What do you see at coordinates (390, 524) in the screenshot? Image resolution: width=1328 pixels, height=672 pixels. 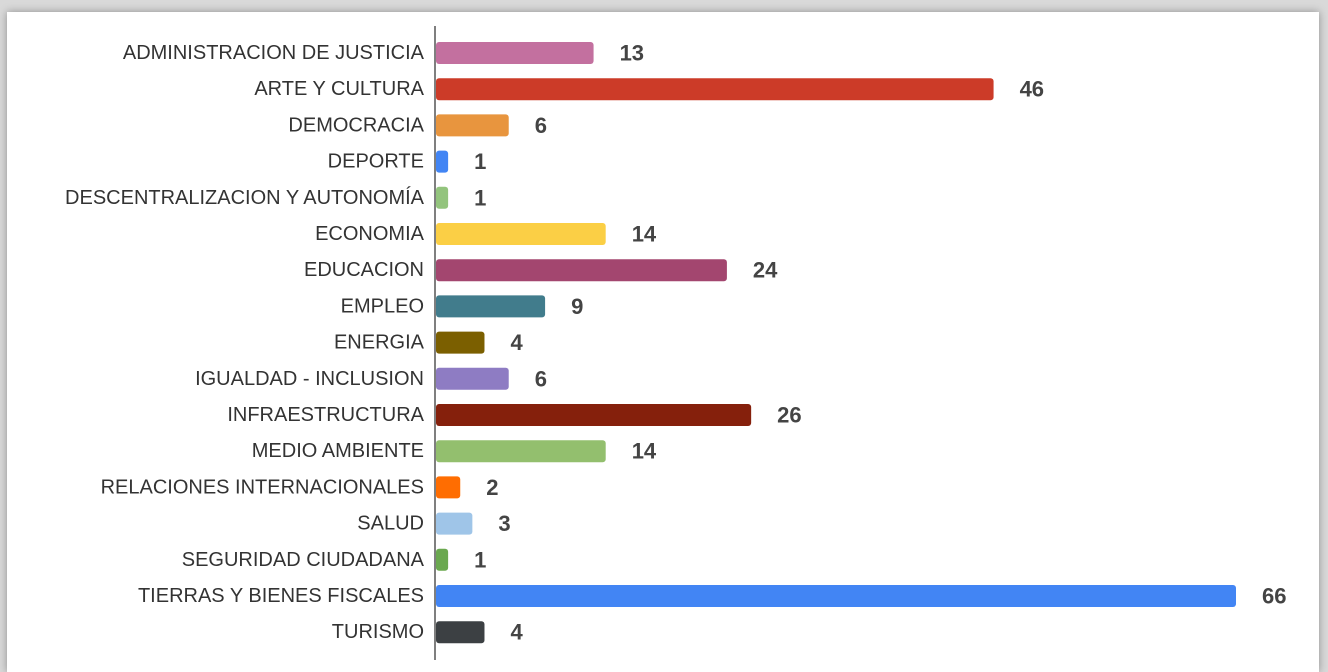 I see `category-label: SALUD` at bounding box center [390, 524].